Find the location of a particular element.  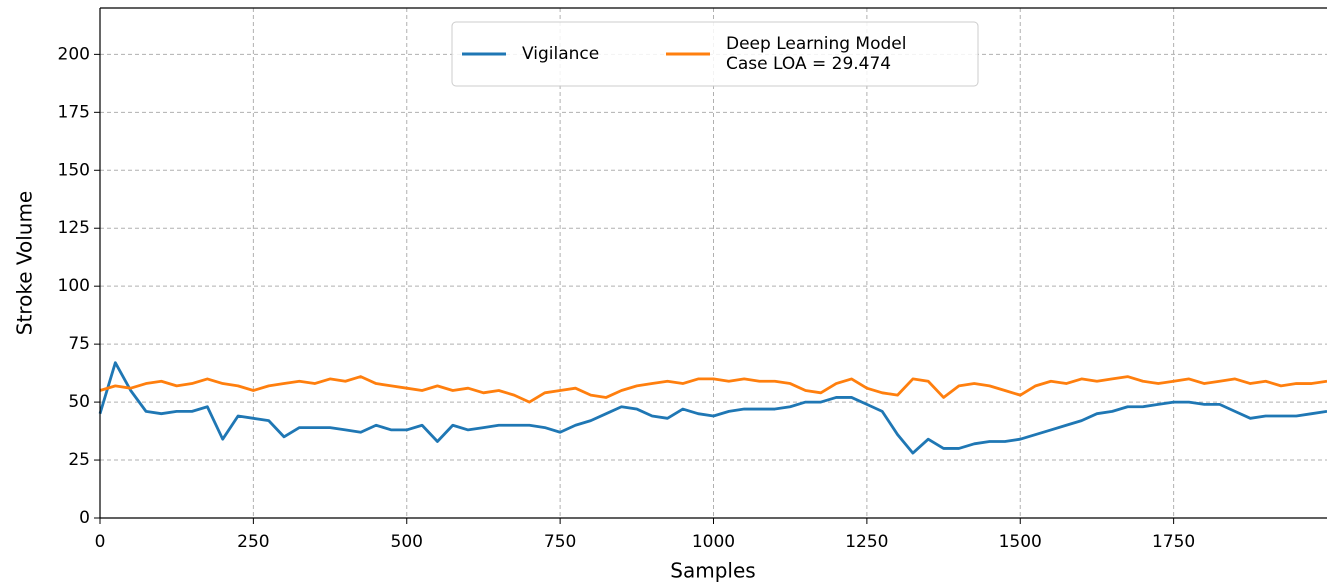

x-tick-label: 1250 is located at coordinates (866, 542).